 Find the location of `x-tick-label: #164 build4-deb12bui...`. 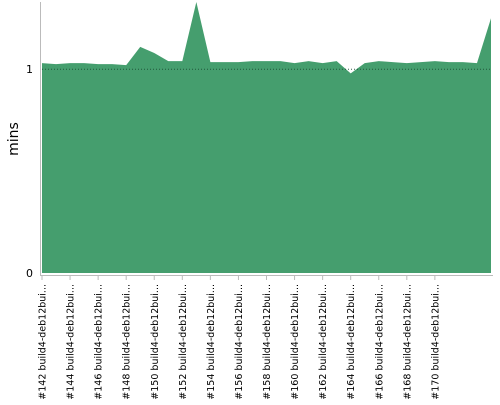

x-tick-label: #164 build4-deb12bui... is located at coordinates (351, 342).